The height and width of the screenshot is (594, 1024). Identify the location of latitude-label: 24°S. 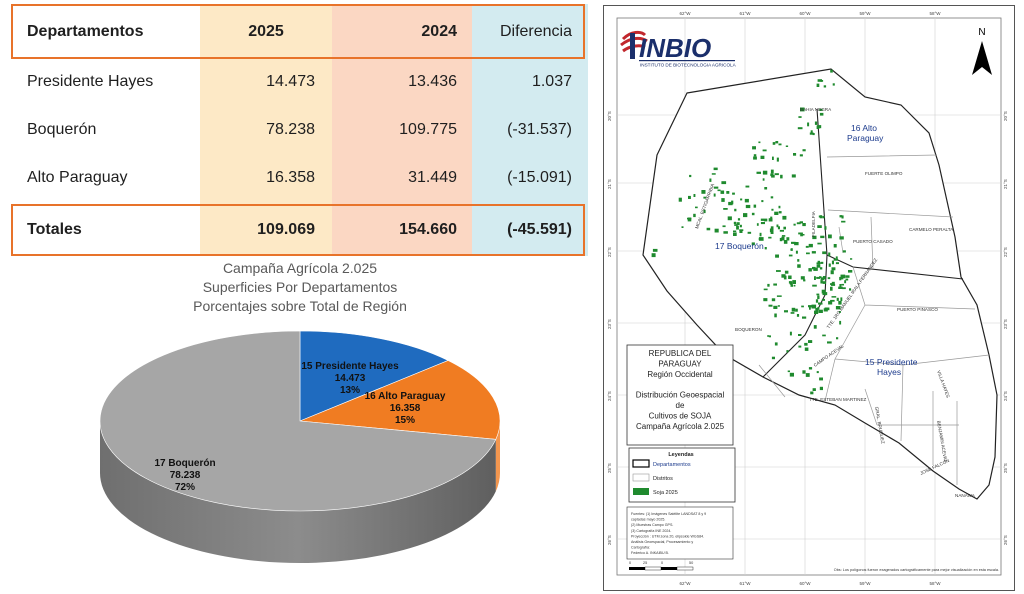
(609, 396).